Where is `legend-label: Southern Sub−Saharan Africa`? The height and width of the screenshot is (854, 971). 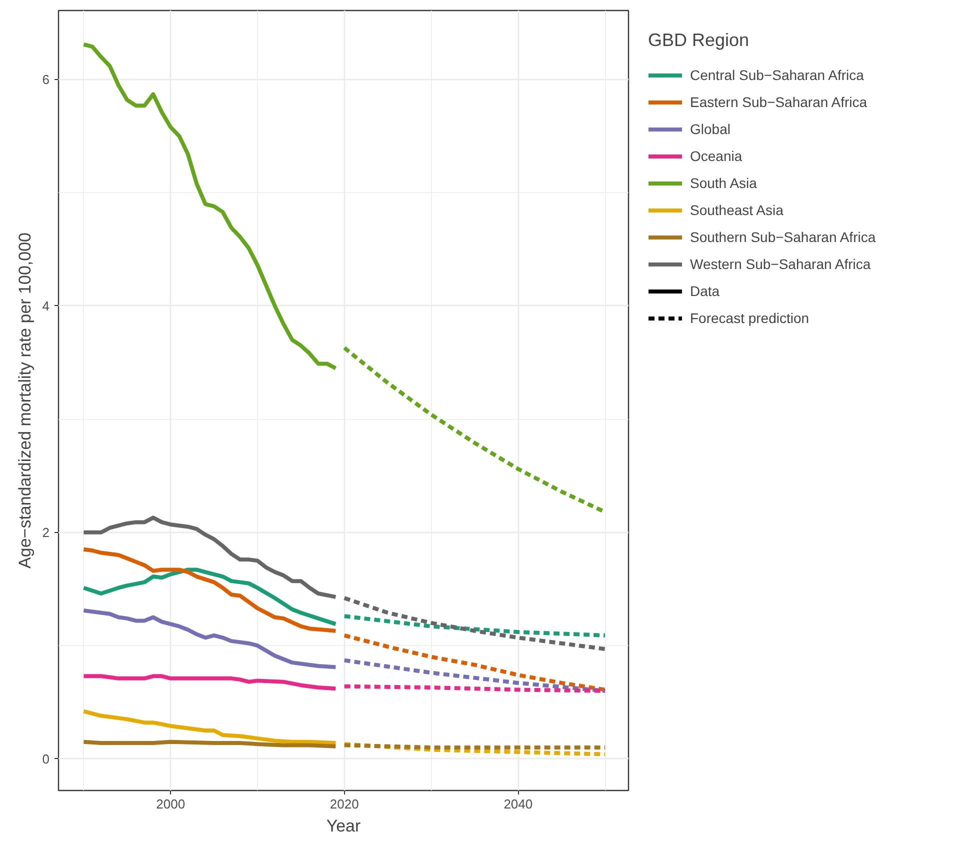
legend-label: Southern Sub−Saharan Africa is located at coordinates (783, 237).